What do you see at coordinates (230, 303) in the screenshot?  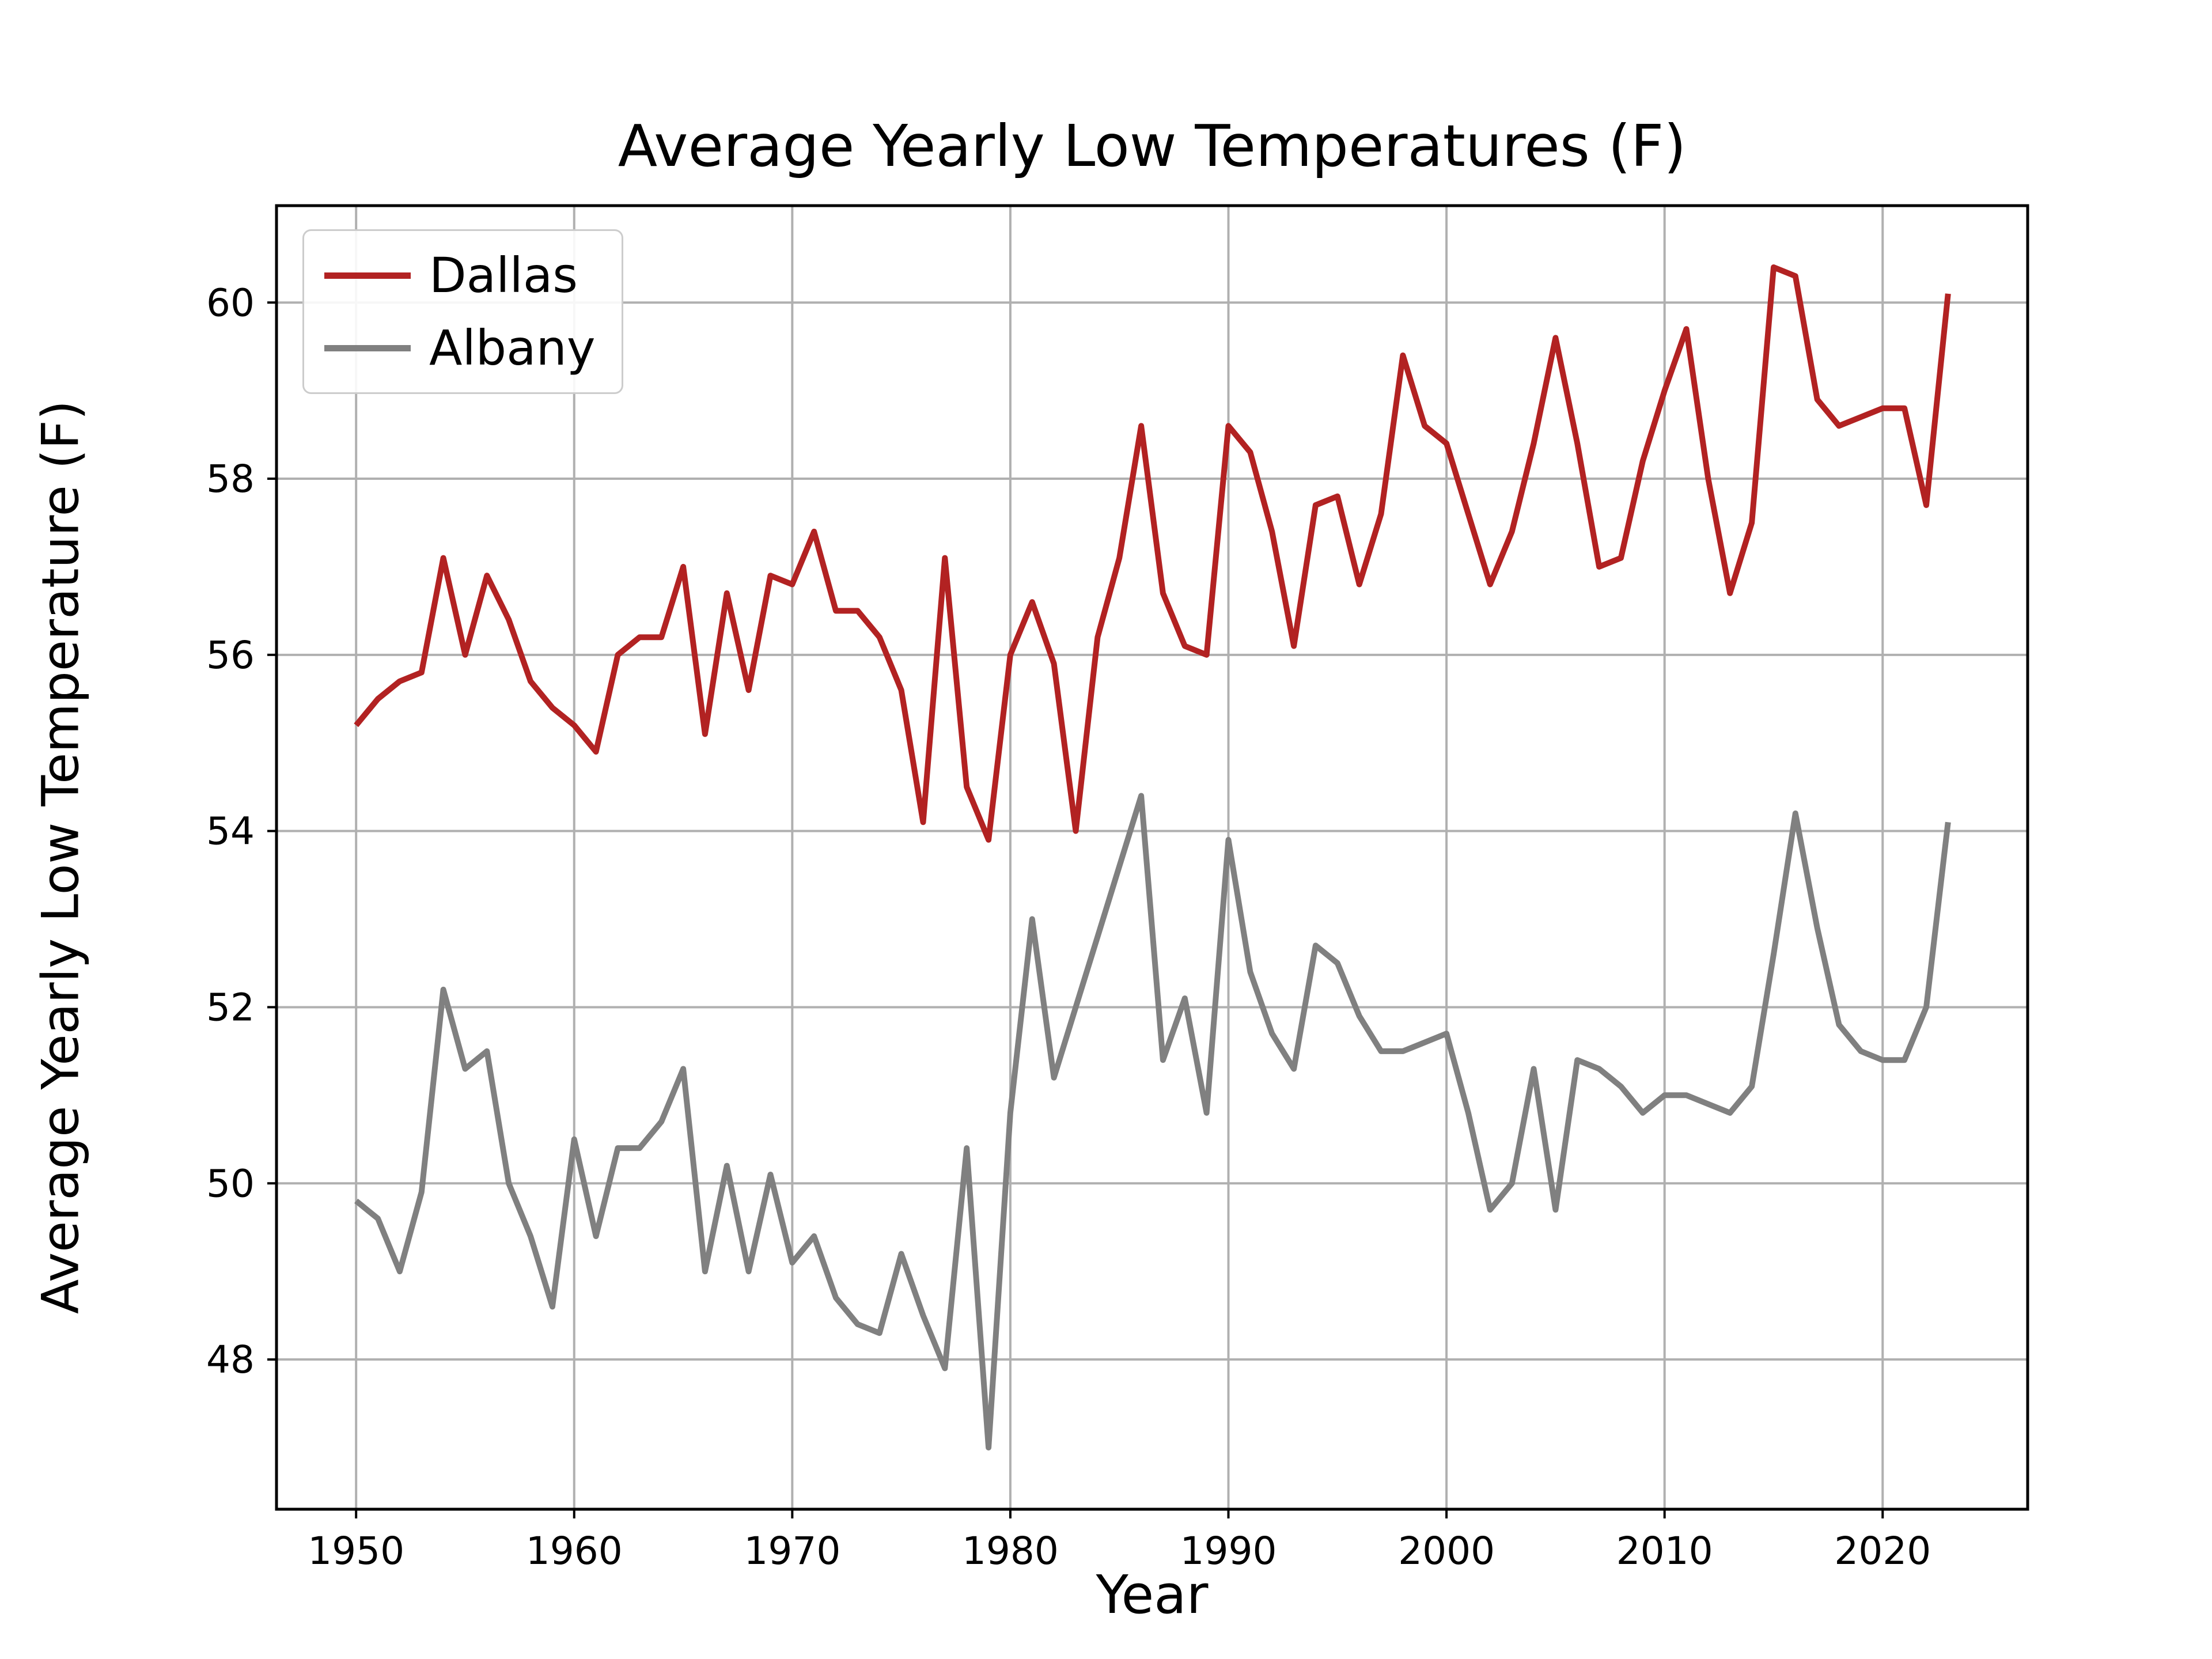 I see `y-tick-label: 60` at bounding box center [230, 303].